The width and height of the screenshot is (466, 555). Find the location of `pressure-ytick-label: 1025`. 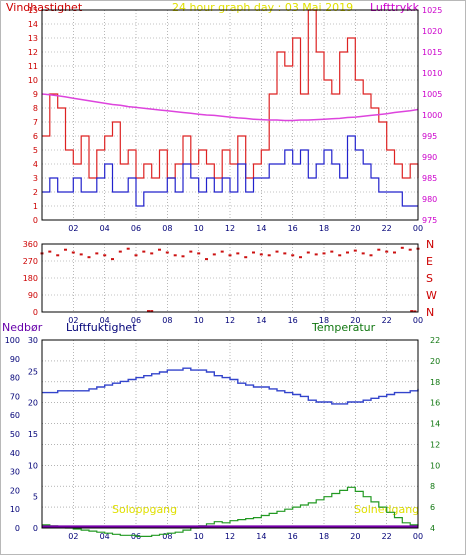

pressure-ytick-label: 1025 is located at coordinates (432, 10).